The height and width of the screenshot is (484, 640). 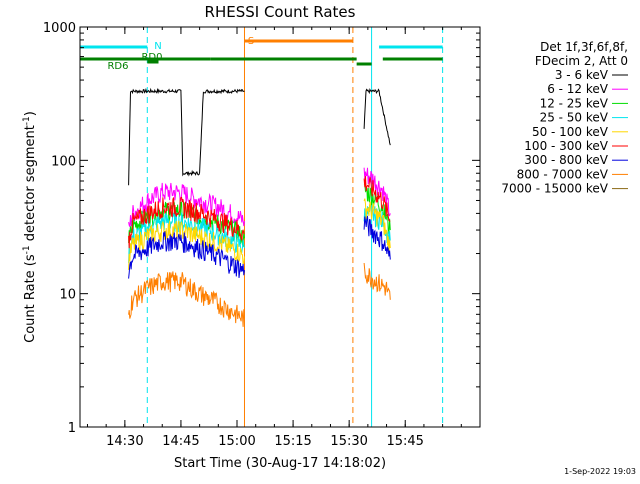 What do you see at coordinates (72, 428) in the screenshot?
I see `y-tick-label: 1` at bounding box center [72, 428].